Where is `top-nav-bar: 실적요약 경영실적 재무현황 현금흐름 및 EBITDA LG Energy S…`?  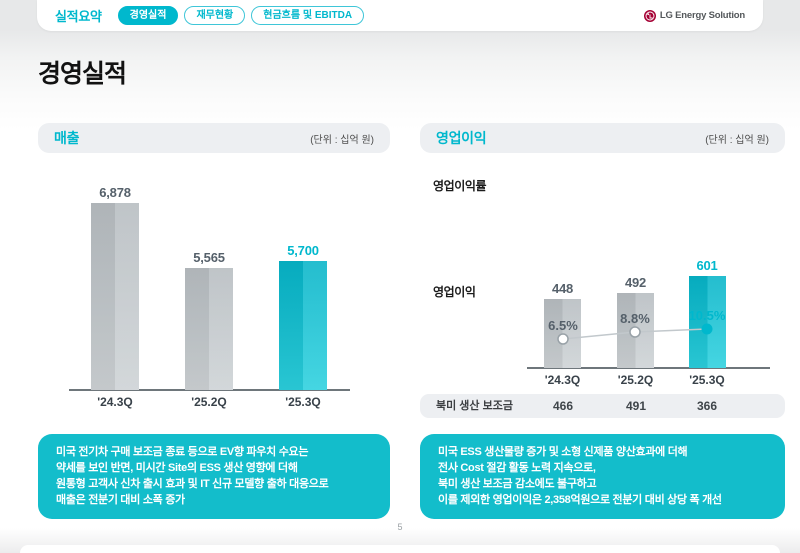 top-nav-bar: 실적요약 경영실적 재무현황 현금흐름 및 EBITDA LG Energy S… is located at coordinates (400, 15).